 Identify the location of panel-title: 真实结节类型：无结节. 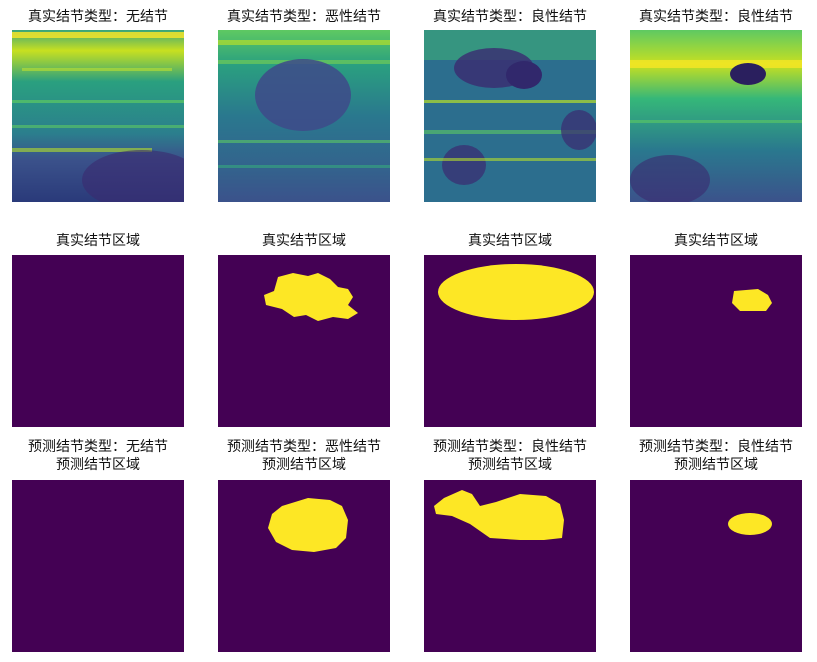
(102, 17).